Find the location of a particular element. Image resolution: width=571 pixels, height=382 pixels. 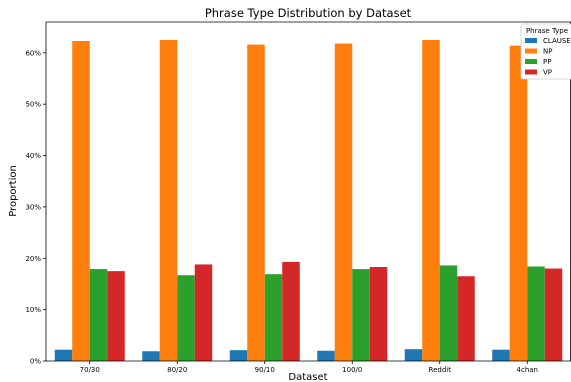

legend-swatch-np is located at coordinates (531, 51).